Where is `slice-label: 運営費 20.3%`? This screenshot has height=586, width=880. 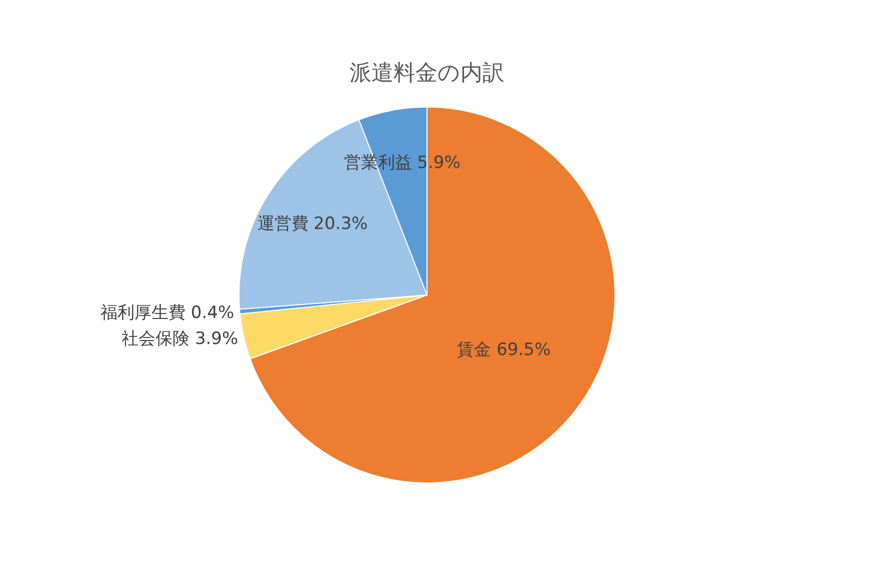
slice-label: 運営費 20.3% is located at coordinates (312, 224).